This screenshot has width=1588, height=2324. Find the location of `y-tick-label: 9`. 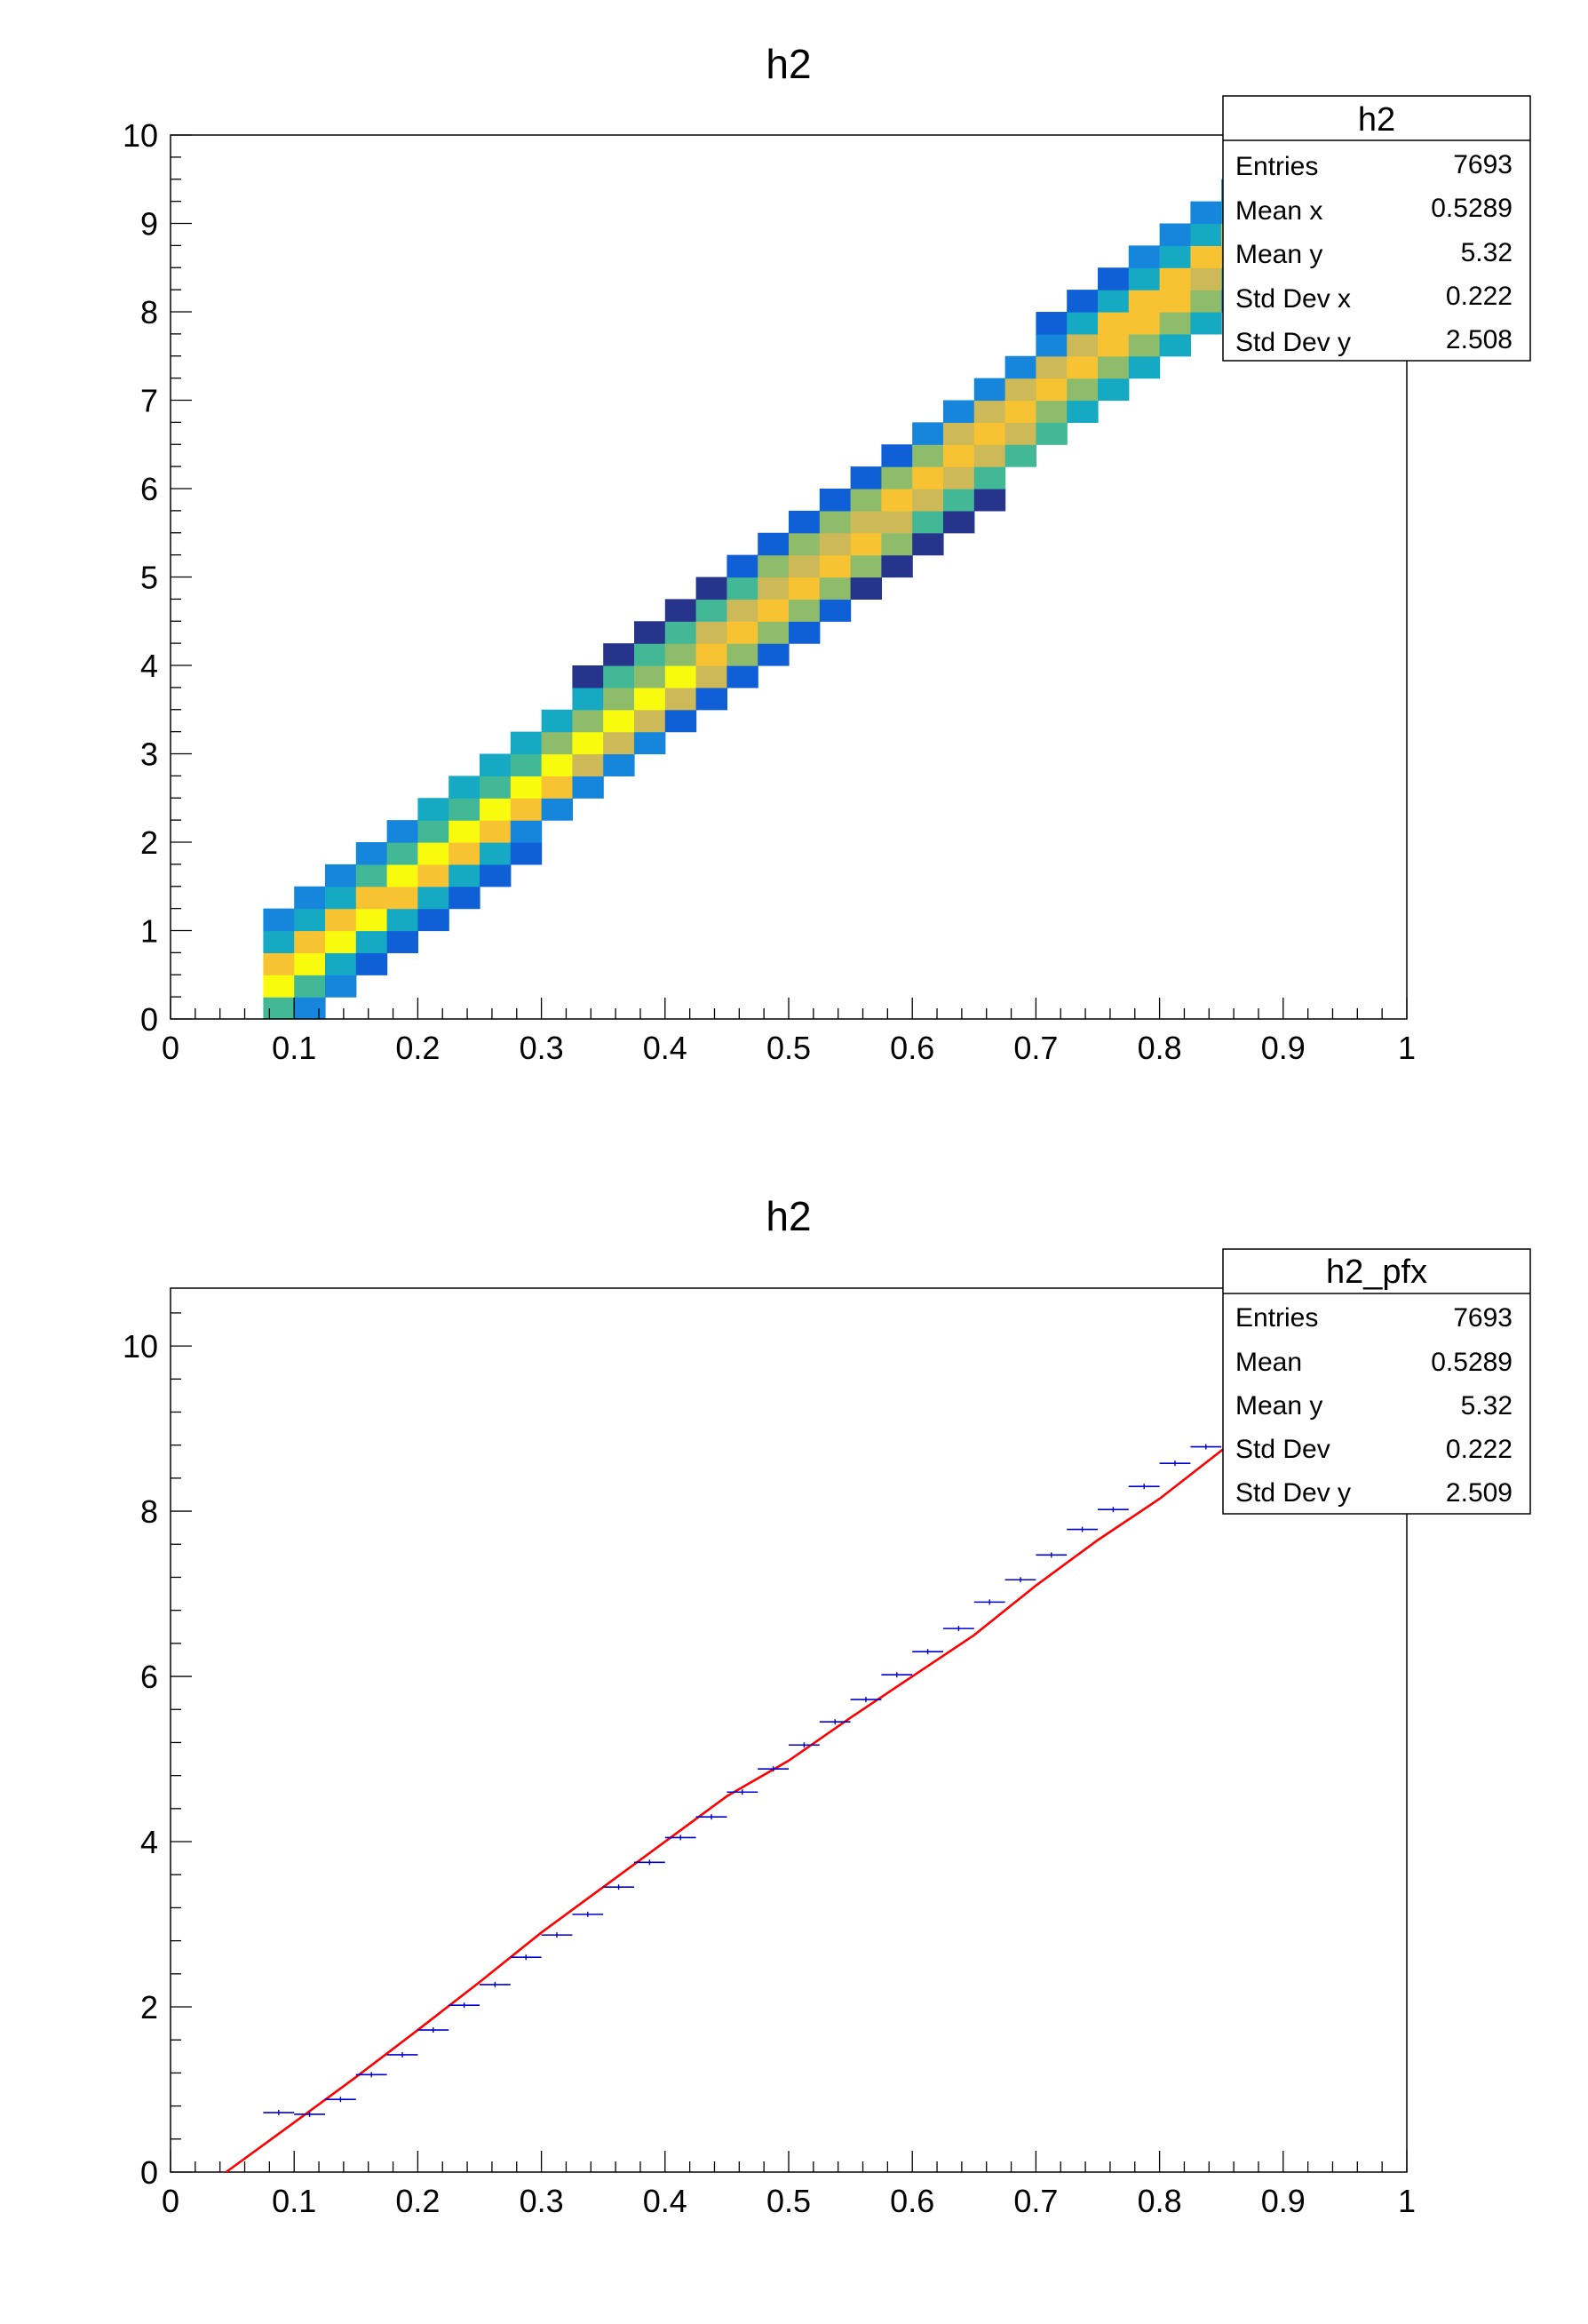

y-tick-label: 9 is located at coordinates (149, 224).